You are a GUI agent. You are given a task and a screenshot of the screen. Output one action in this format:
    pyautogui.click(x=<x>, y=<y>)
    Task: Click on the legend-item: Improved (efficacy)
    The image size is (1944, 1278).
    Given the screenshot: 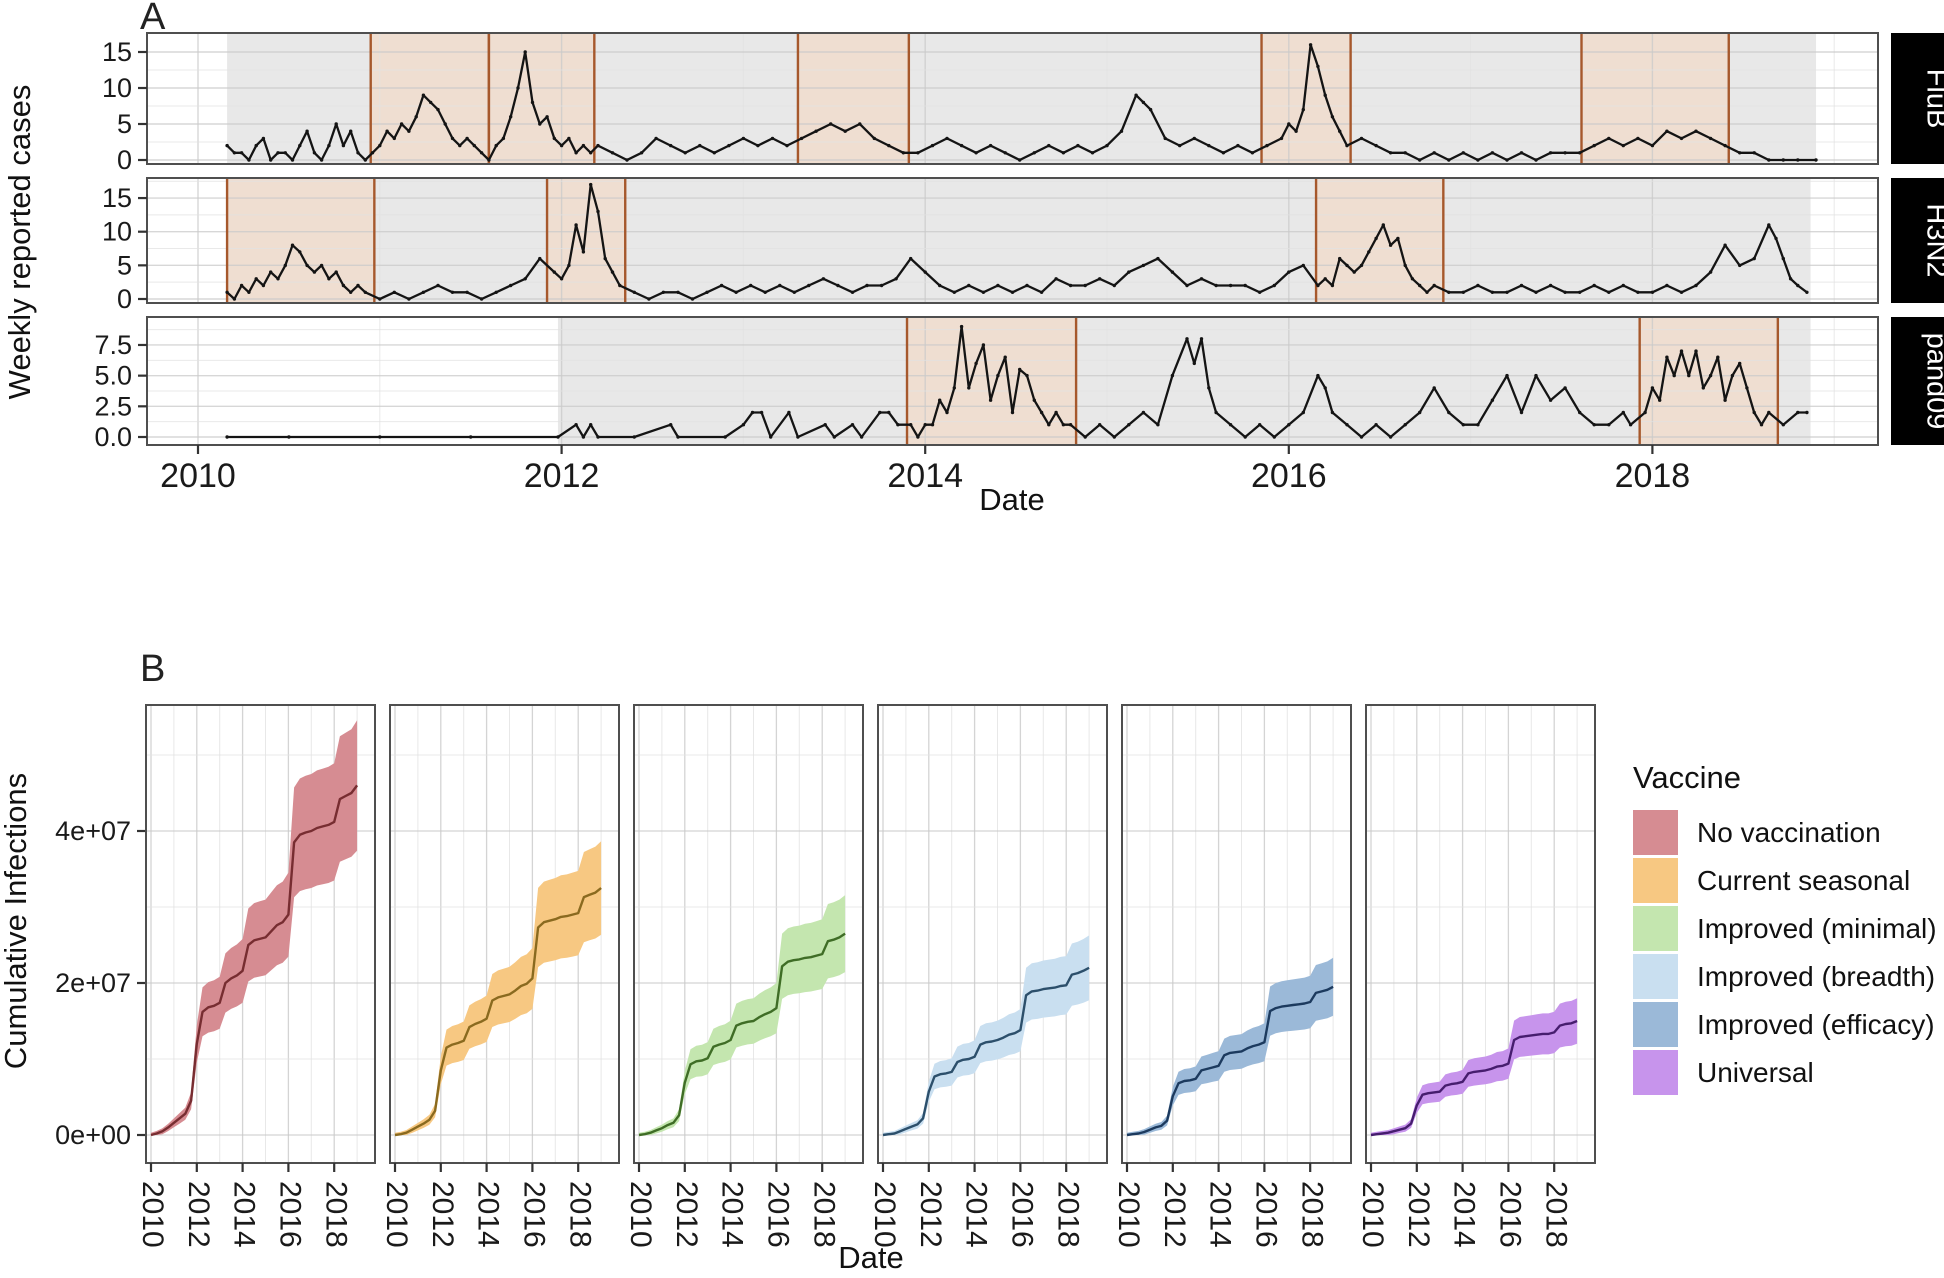 What is the action you would take?
    pyautogui.click(x=1785, y=1024)
    